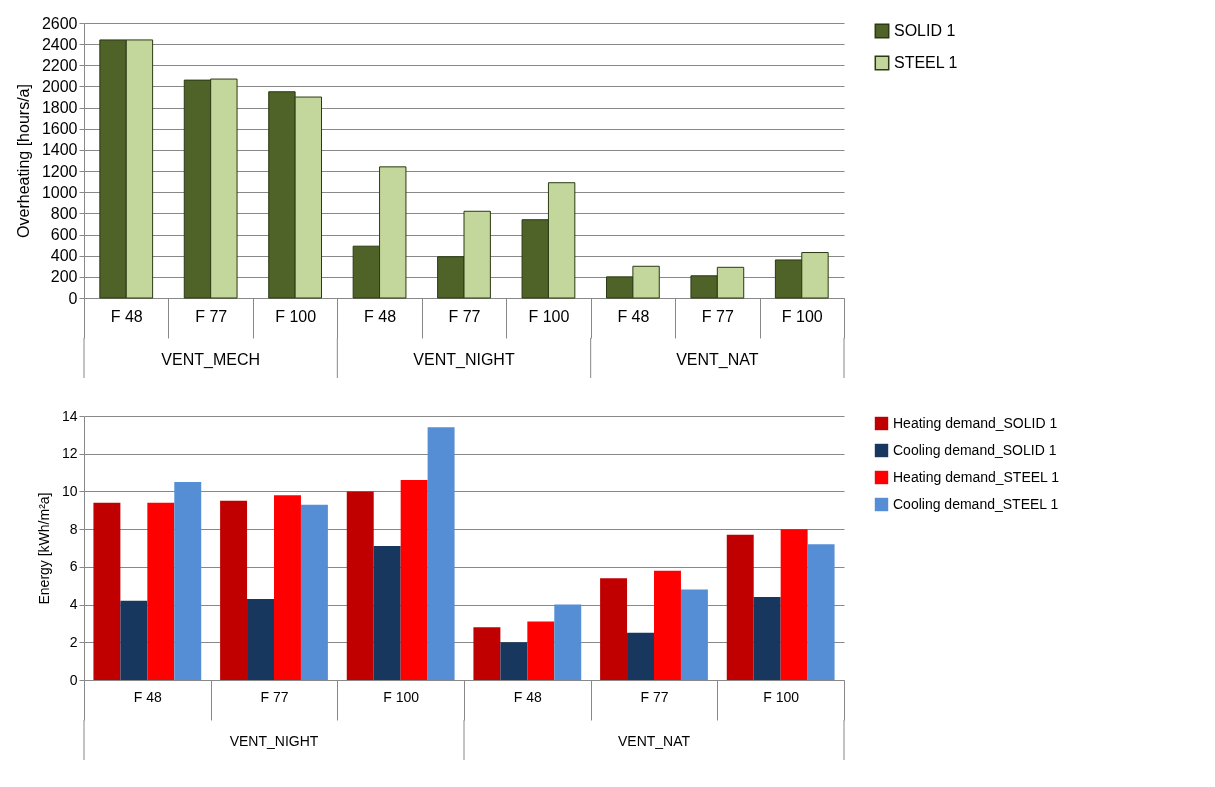 The image size is (1215, 787). I want to click on y-tick-label: 6, so click(73, 566).